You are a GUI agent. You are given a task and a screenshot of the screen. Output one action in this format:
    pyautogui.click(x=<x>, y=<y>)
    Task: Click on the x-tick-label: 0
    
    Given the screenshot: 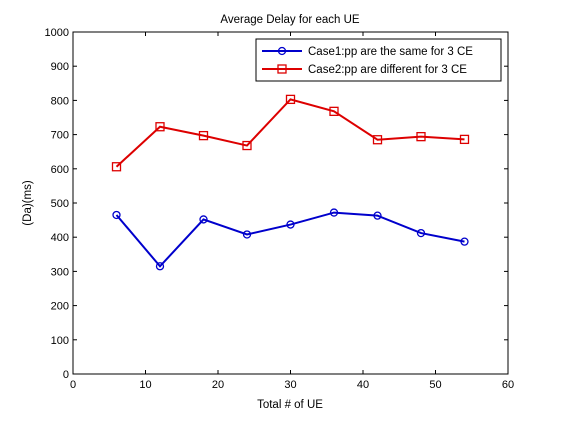 What is the action you would take?
    pyautogui.click(x=73, y=385)
    